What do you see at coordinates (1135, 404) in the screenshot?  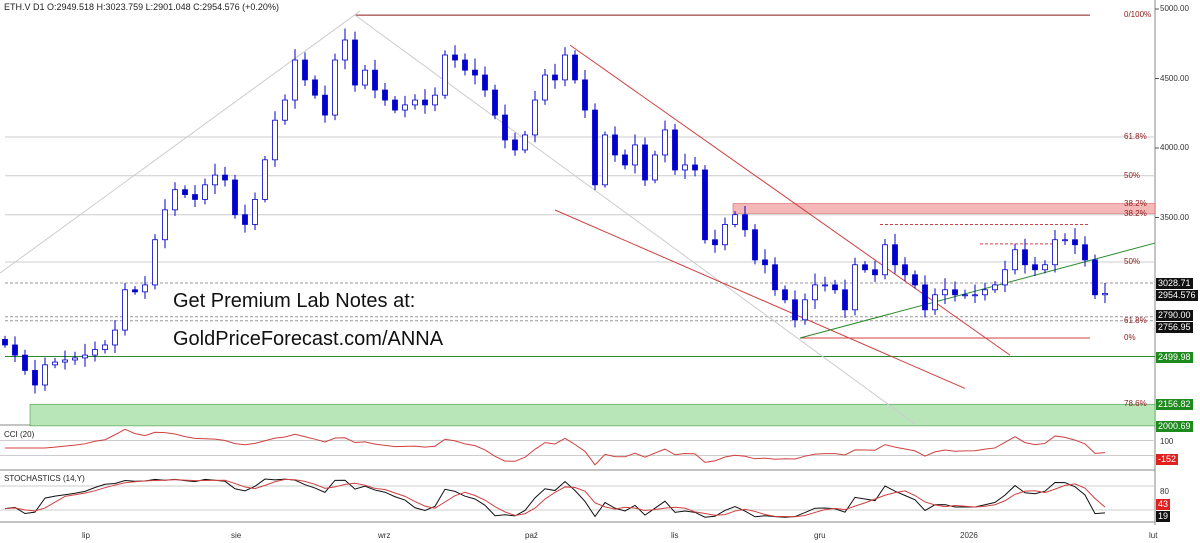 I see `fib-label: 78.6%` at bounding box center [1135, 404].